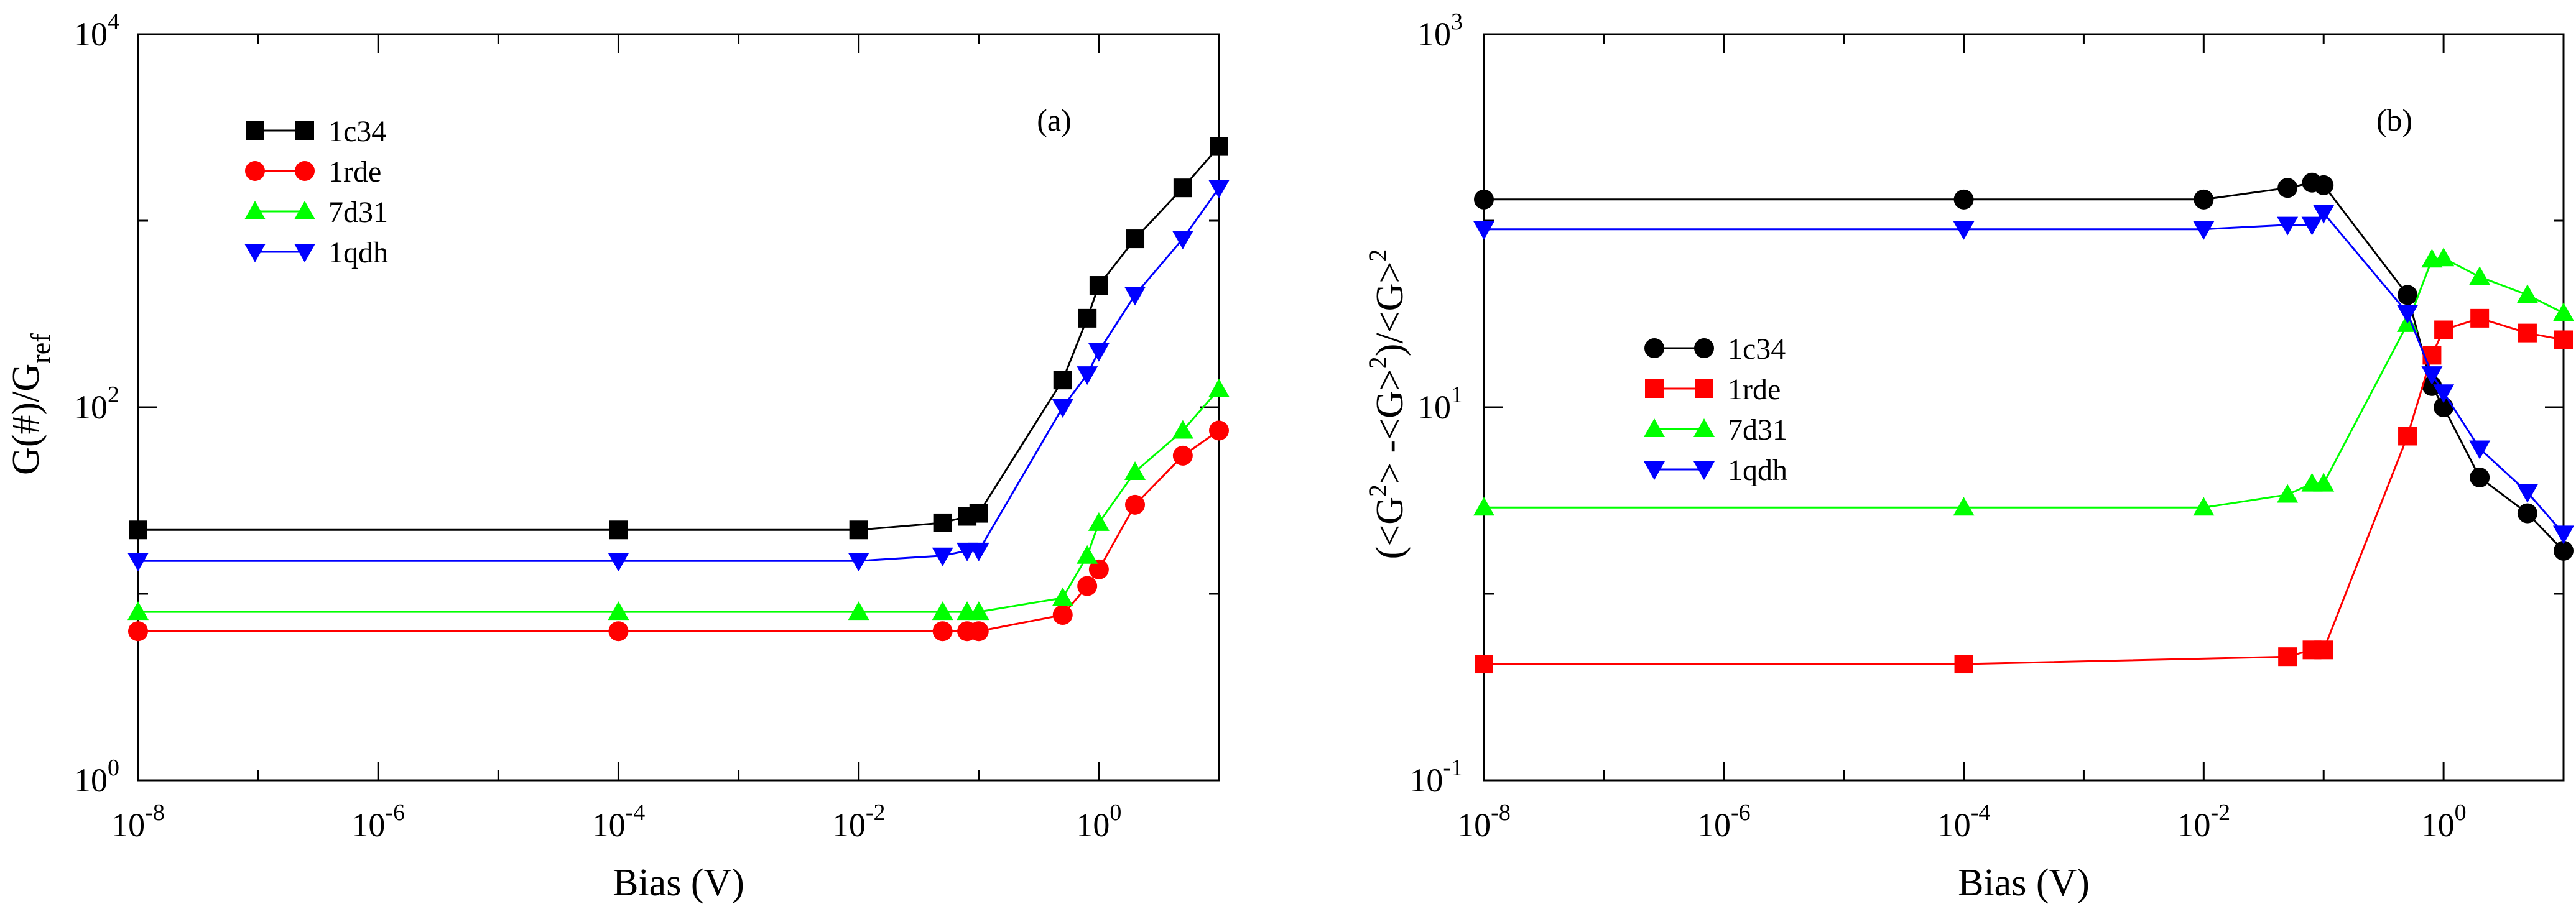 Image resolution: width=2576 pixels, height=909 pixels. Describe the element at coordinates (1390, 427) in the screenshot. I see `y-axis-title-part: > -<G>` at that location.